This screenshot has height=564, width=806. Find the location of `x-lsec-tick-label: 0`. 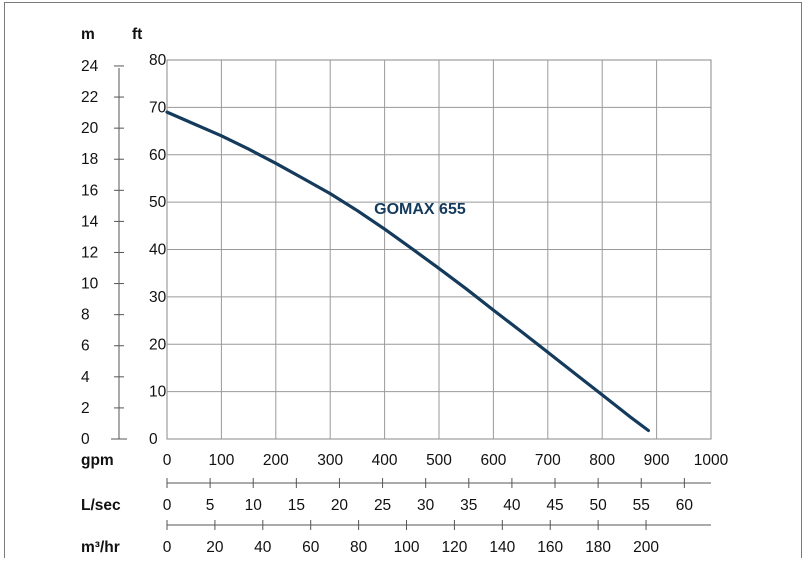

x-lsec-tick-label: 0 is located at coordinates (167, 505).